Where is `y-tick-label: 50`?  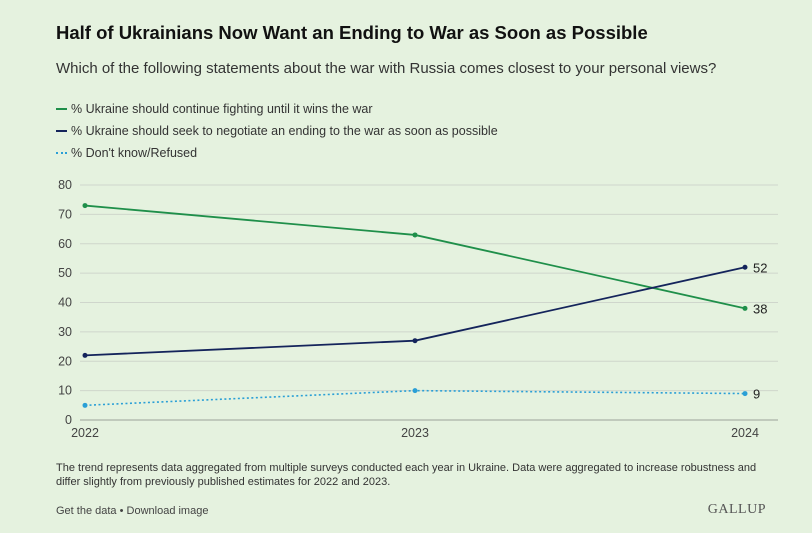
y-tick-label: 50 is located at coordinates (65, 273).